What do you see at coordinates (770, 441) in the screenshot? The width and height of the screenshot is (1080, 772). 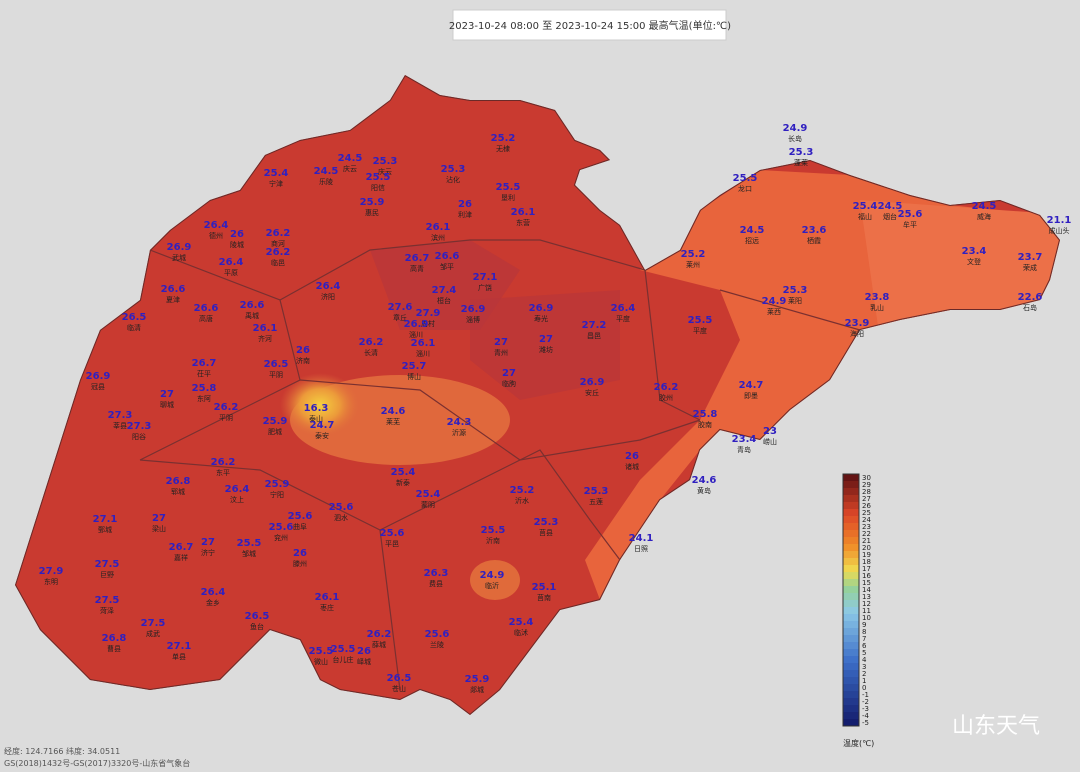 I see `station-name: 崂山` at bounding box center [770, 441].